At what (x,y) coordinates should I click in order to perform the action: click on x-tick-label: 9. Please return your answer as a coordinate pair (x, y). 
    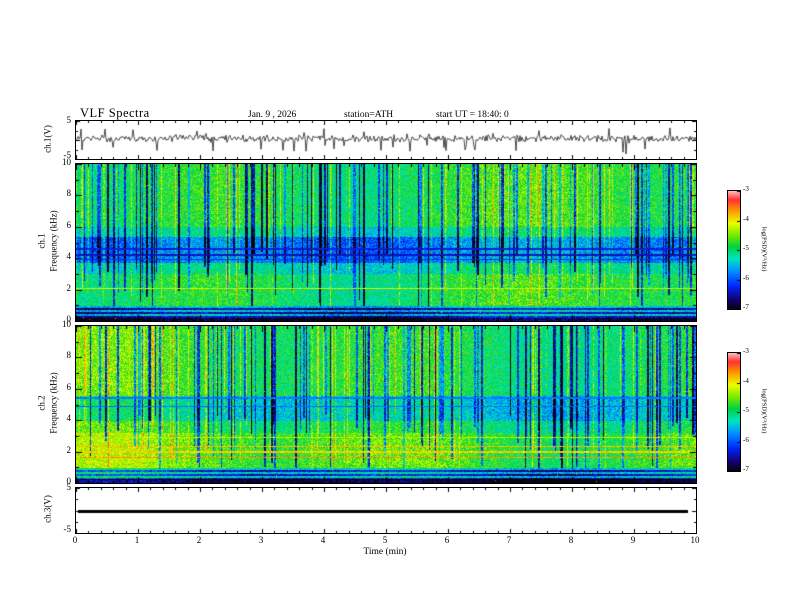
    Looking at the image, I should click on (633, 540).